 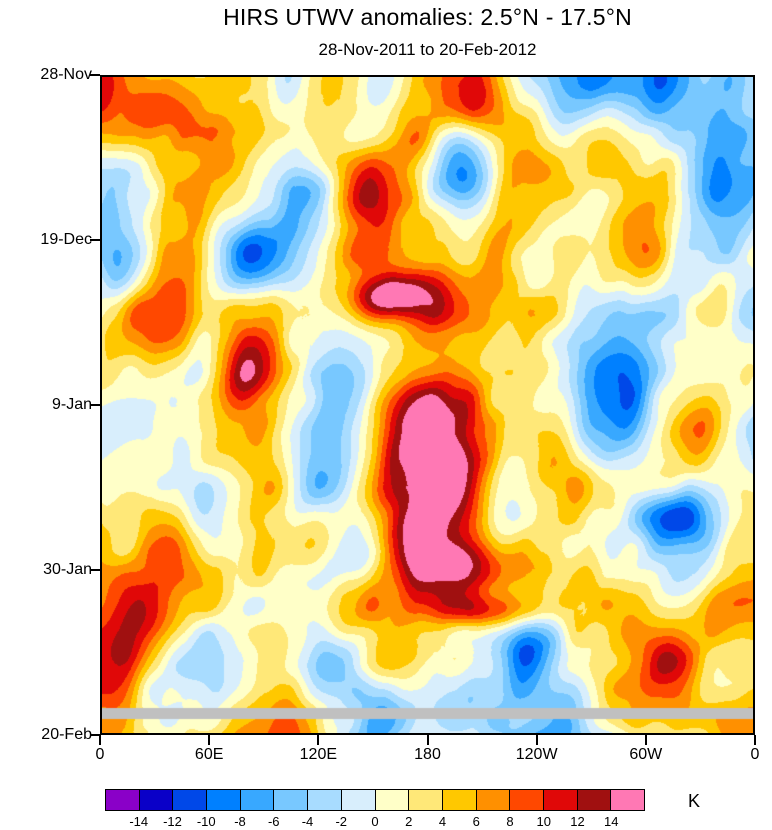 I want to click on colorbar-tick-label: 2, so click(x=409, y=821).